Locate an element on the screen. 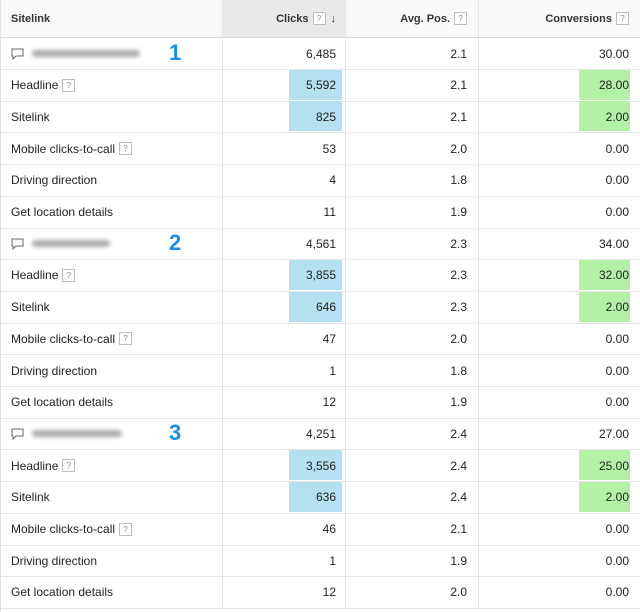 The image size is (640, 612). clicks-cell: 1 is located at coordinates (284, 370).